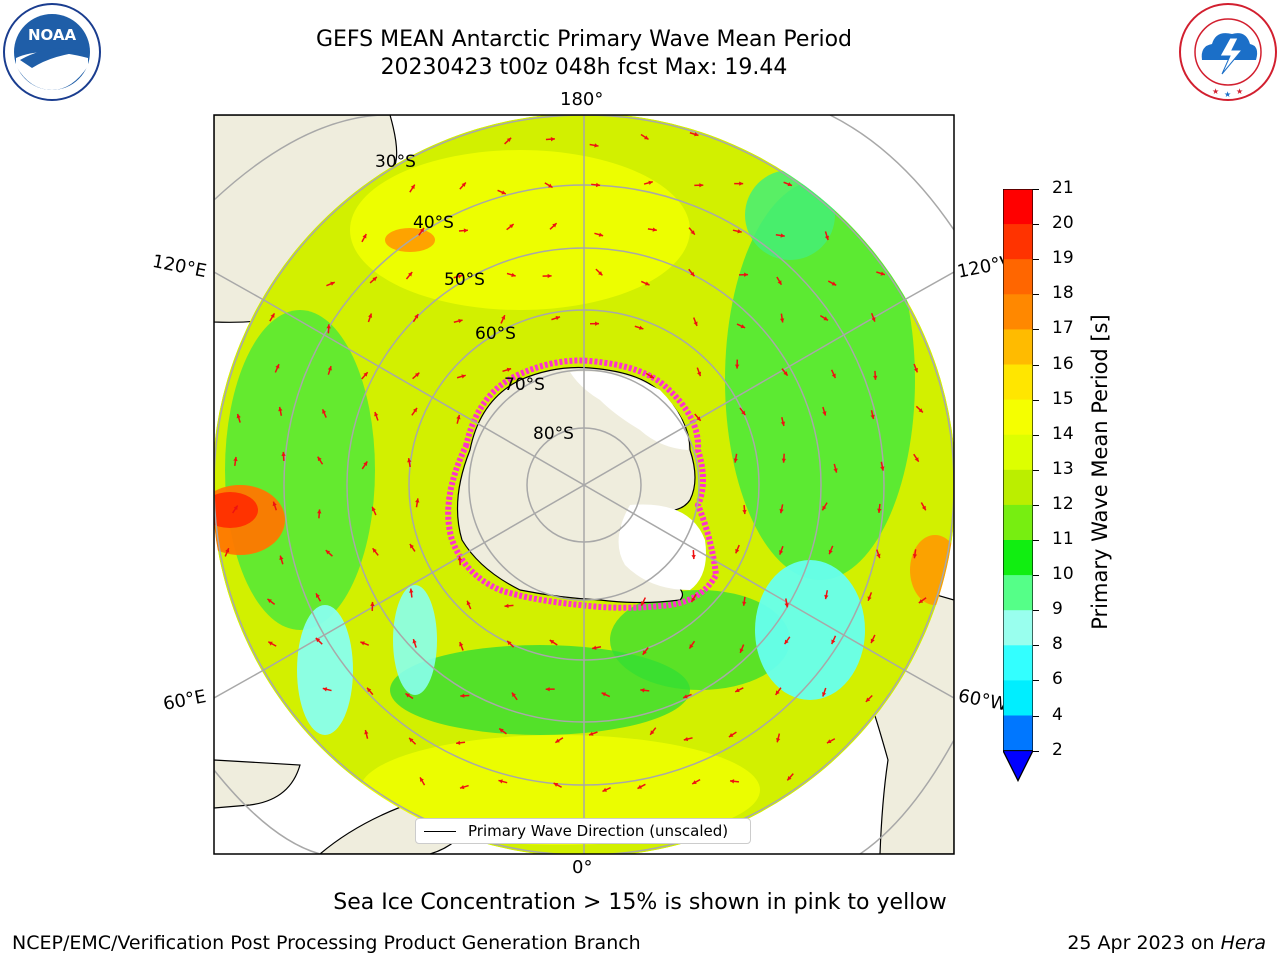 The image size is (1280, 960). Describe the element at coordinates (1057, 609) in the screenshot. I see `colorbar-tick-label: 9` at that location.